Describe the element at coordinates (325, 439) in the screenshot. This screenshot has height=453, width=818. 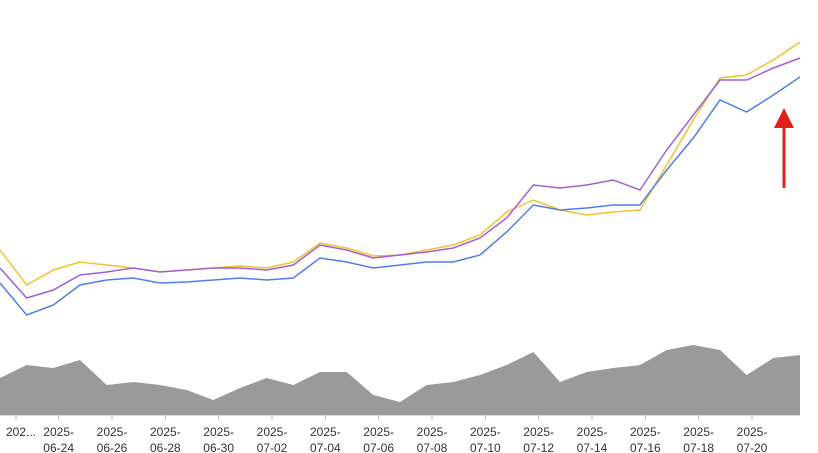
I see `x-tick-label: 2025-07-04` at that location.